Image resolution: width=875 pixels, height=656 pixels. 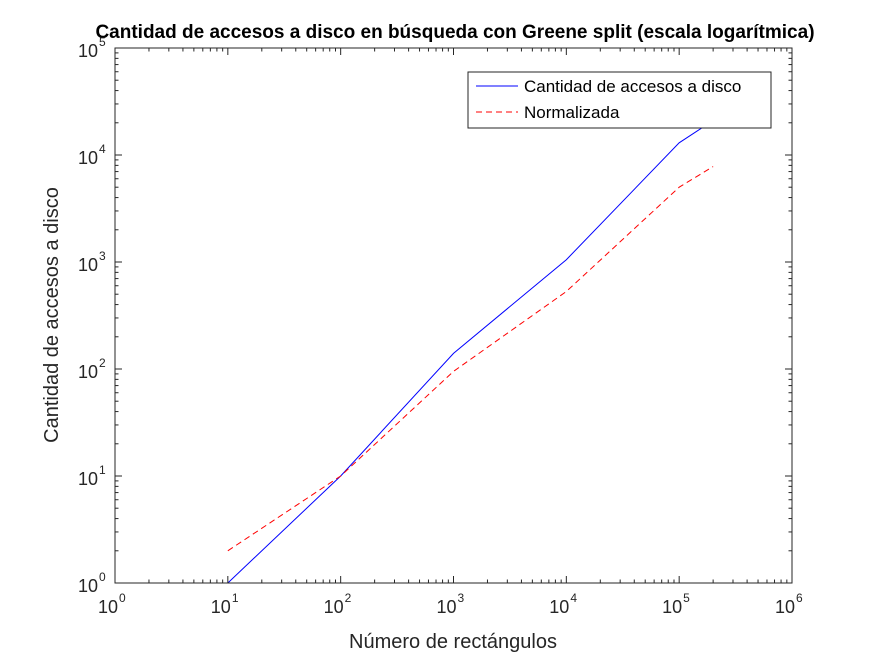 I want to click on y-tick-label: 10 1, so click(x=92, y=476).